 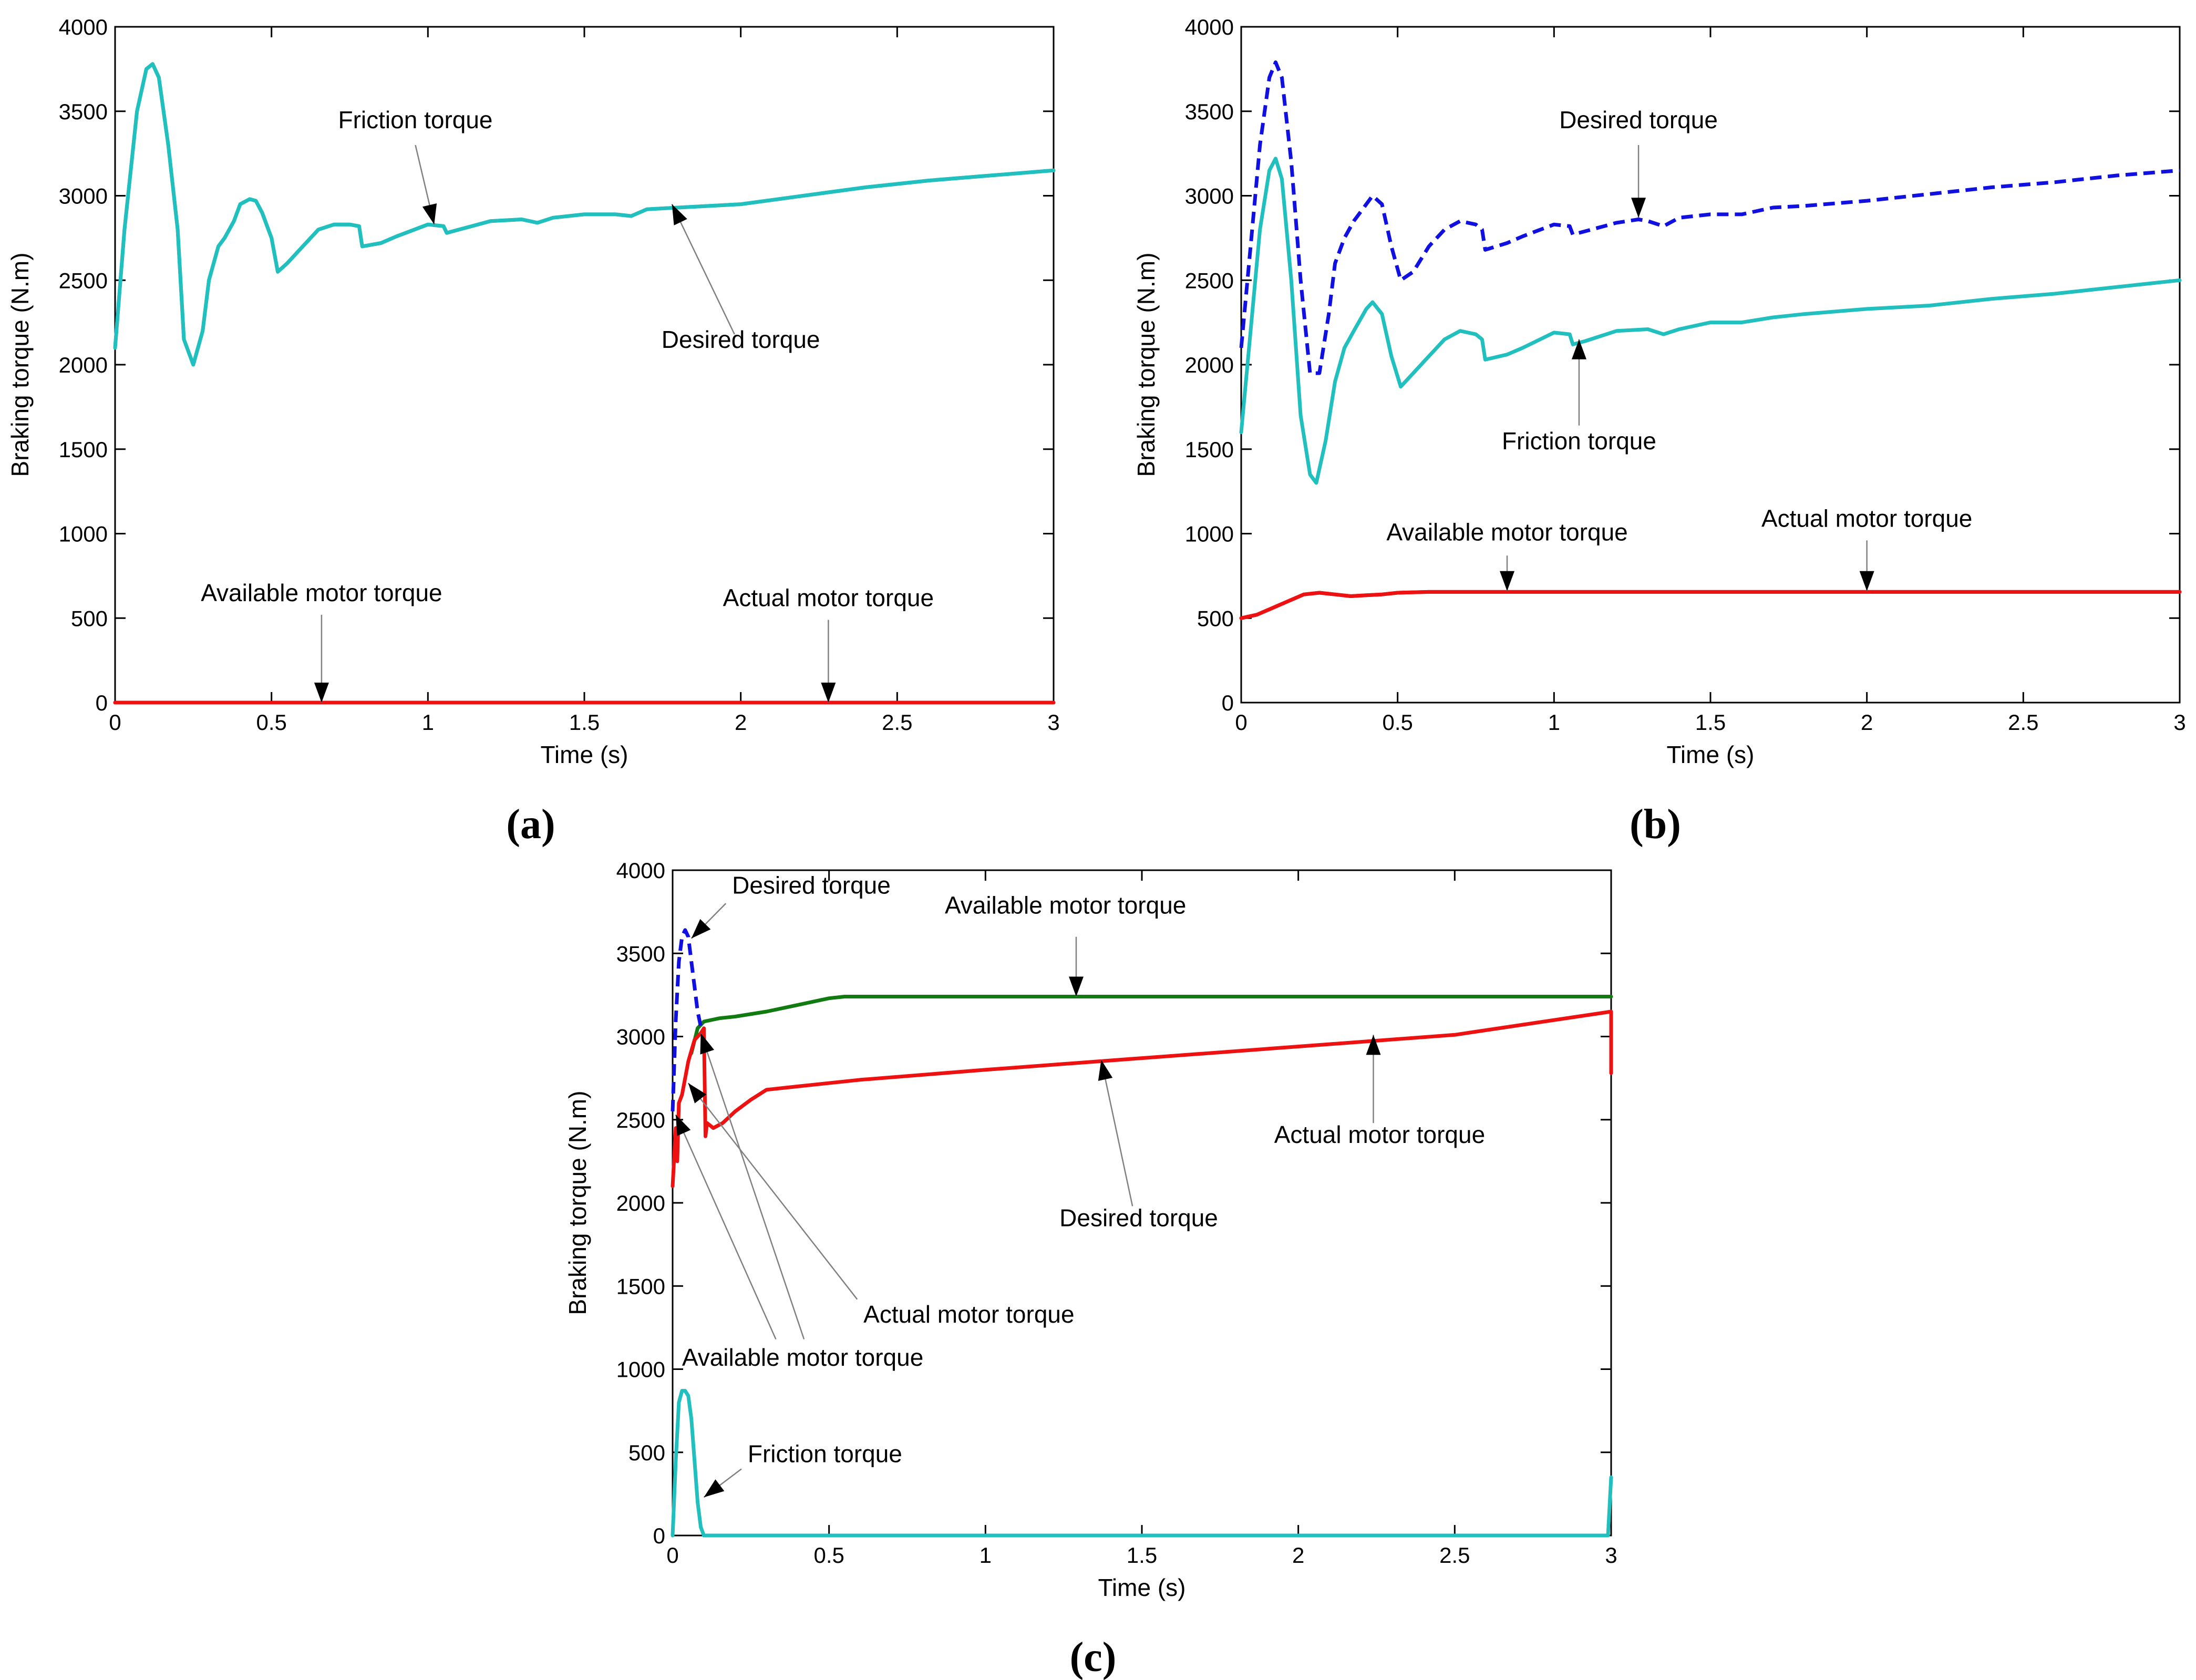 I want to click on series-line-available-motor-torque, so click(x=1151, y=1025).